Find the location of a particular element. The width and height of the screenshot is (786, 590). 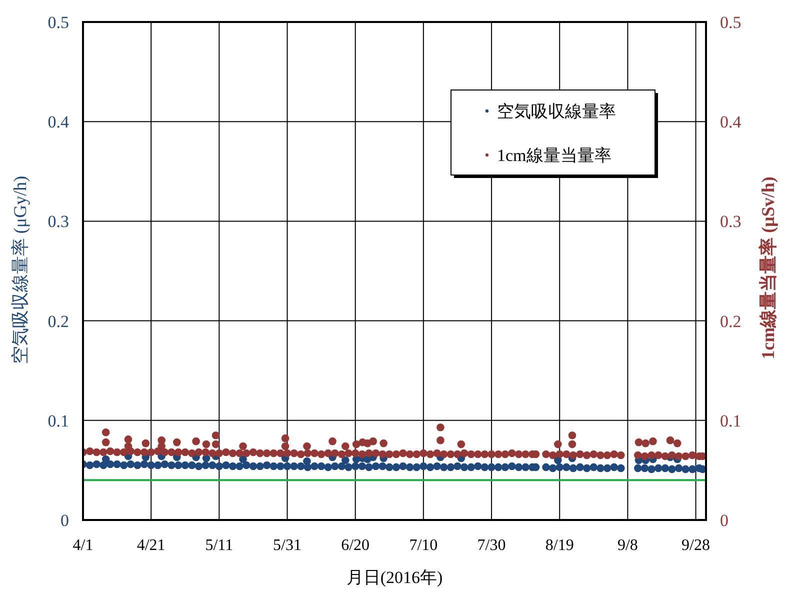

x-tick-label: 6/20 is located at coordinates (355, 545).